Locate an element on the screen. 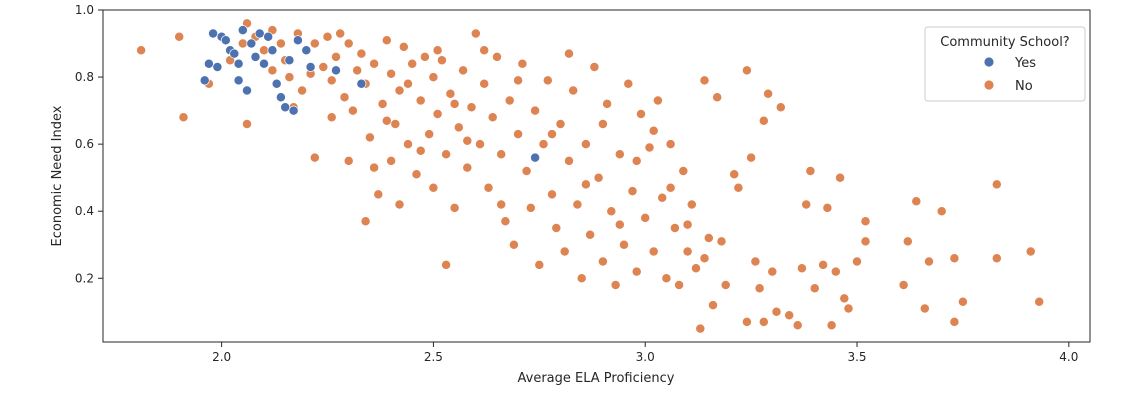 The image size is (1141, 403). x-tick-label: 4.0 is located at coordinates (1068, 357).